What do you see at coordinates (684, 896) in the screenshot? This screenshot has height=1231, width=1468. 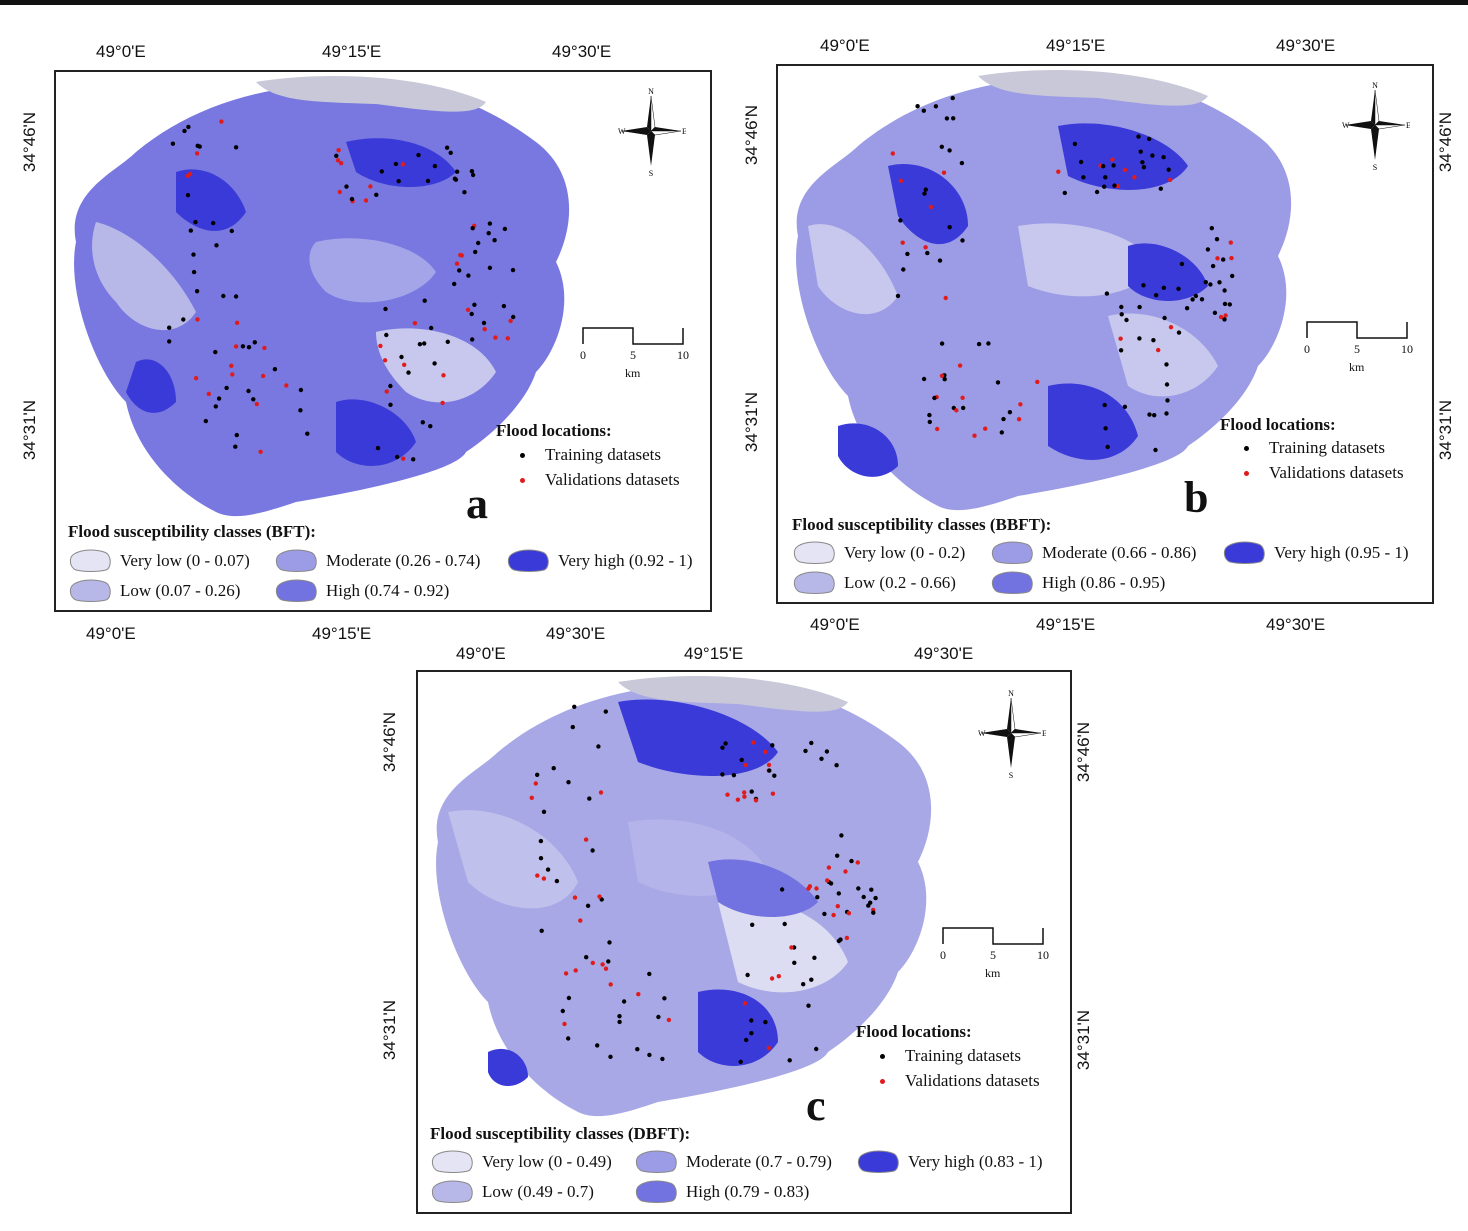 I see `susceptibility-map-c` at bounding box center [684, 896].